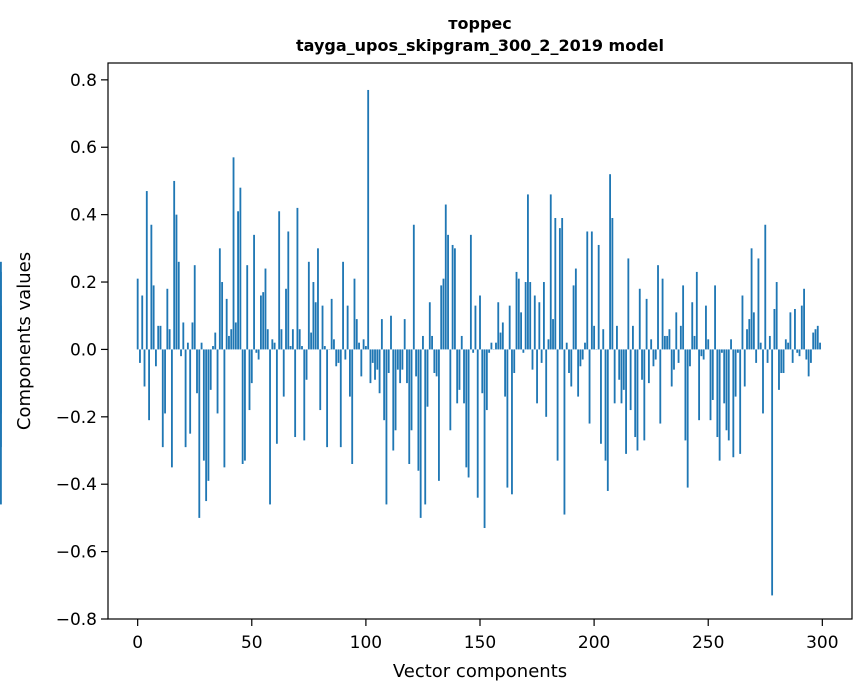 This screenshot has width=867, height=696. What do you see at coordinates (485, 636) in the screenshot?
I see `x-axis-ticks: 0 50 100 150 200 250 300` at bounding box center [485, 636].